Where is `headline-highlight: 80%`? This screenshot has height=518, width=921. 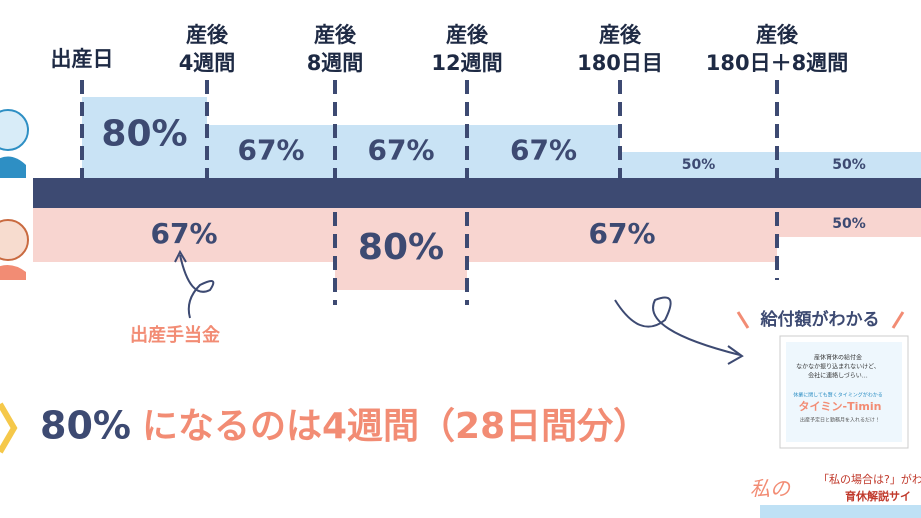
headline-highlight: 80% is located at coordinates (85, 426).